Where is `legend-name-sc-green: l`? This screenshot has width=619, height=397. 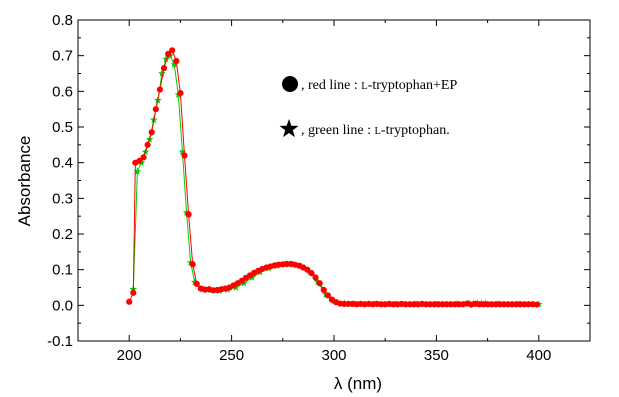
legend-name-sc-green: l is located at coordinates (377, 131).